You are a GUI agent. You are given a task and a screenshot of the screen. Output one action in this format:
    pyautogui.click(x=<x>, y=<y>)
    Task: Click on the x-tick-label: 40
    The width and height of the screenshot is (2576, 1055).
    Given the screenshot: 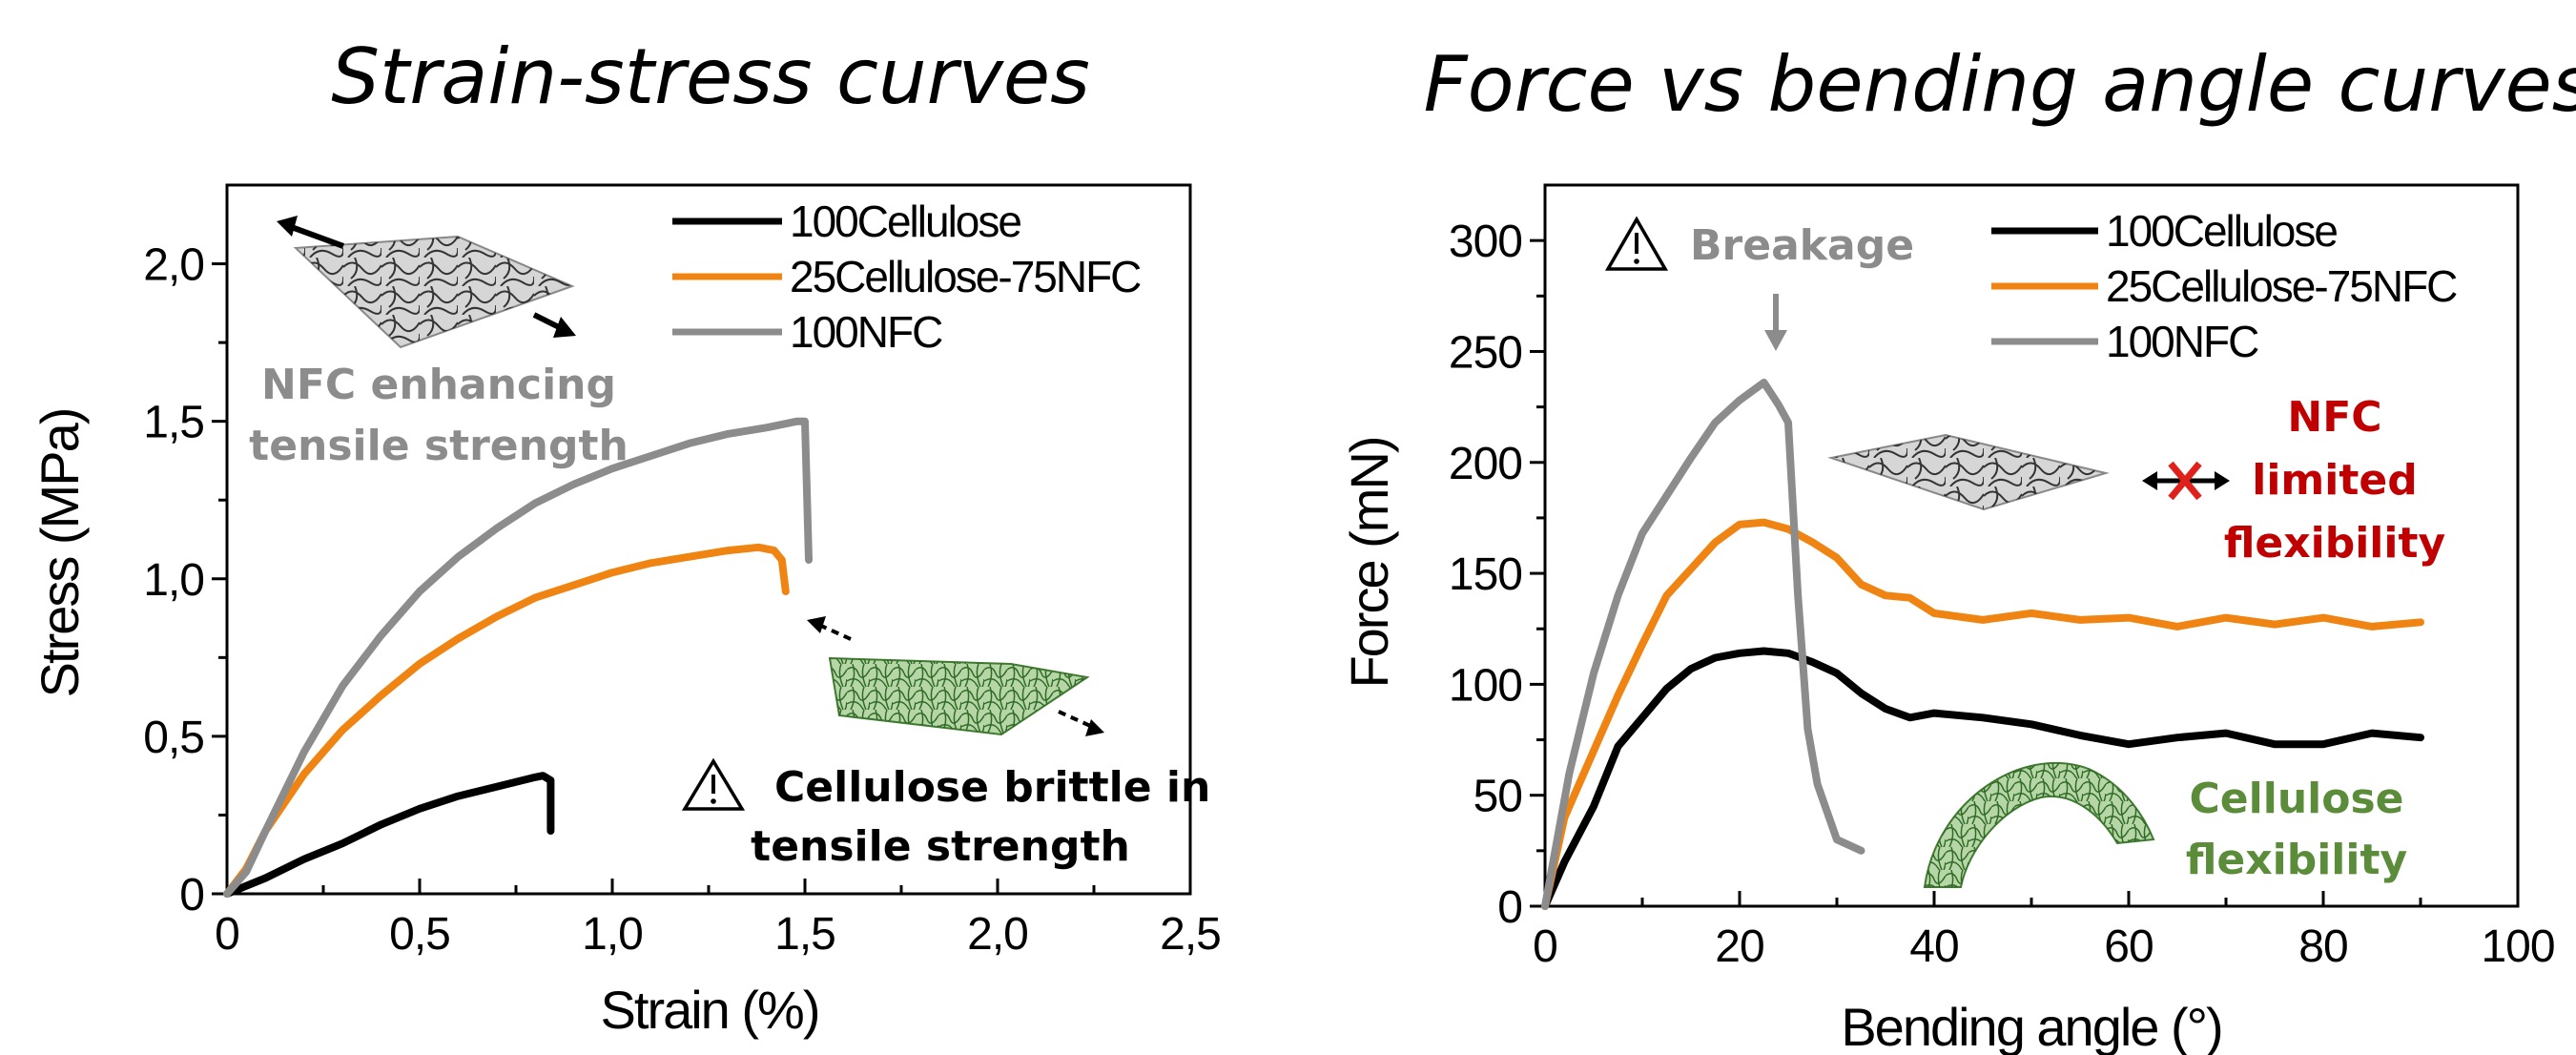 What is the action you would take?
    pyautogui.click(x=1933, y=946)
    